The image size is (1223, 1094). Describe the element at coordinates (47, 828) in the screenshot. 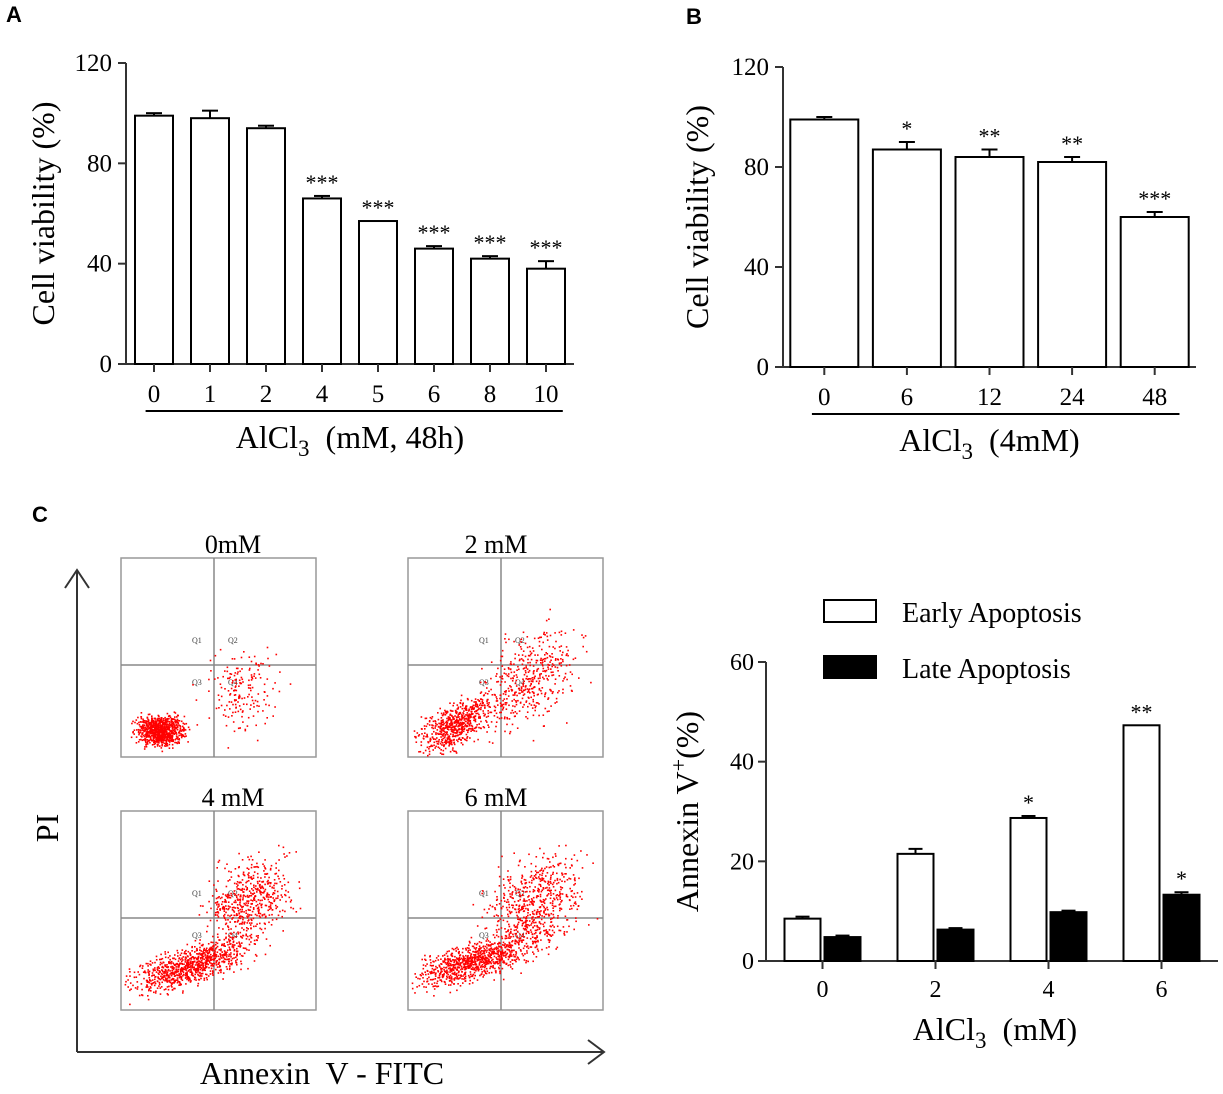

I see `pi-axis-title: PI` at that location.